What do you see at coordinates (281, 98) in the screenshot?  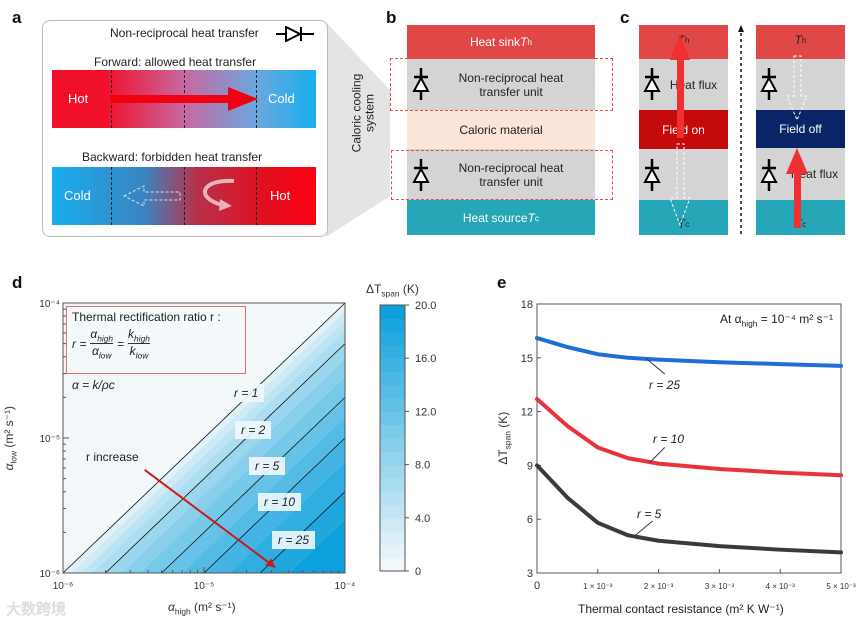 I see `cold-label: Cold` at bounding box center [281, 98].